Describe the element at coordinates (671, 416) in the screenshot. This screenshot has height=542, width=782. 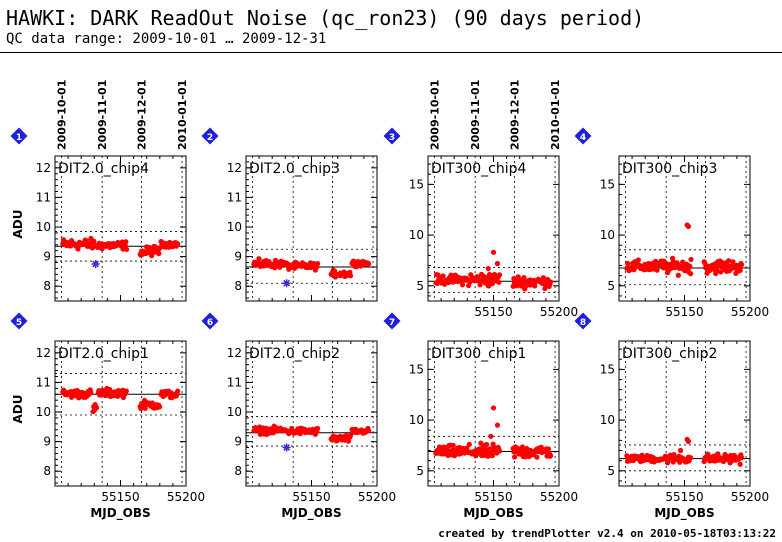
I see `panel-8: 5 10 15 55150 55200 DIT300_chip2 MJD_OBS 8` at that location.